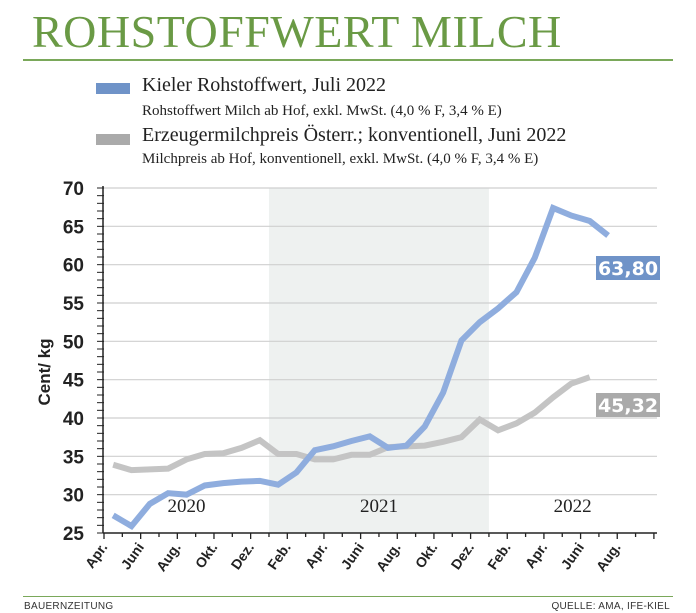 The width and height of the screenshot is (696, 613). What do you see at coordinates (73, 419) in the screenshot?
I see `y-tick-label: 40` at bounding box center [73, 419].